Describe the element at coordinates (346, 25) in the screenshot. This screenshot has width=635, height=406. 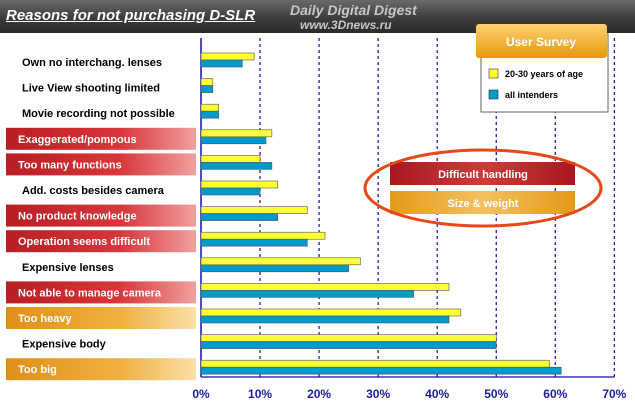
I see `watermark-site-url: www.3Dnews.ru` at that location.